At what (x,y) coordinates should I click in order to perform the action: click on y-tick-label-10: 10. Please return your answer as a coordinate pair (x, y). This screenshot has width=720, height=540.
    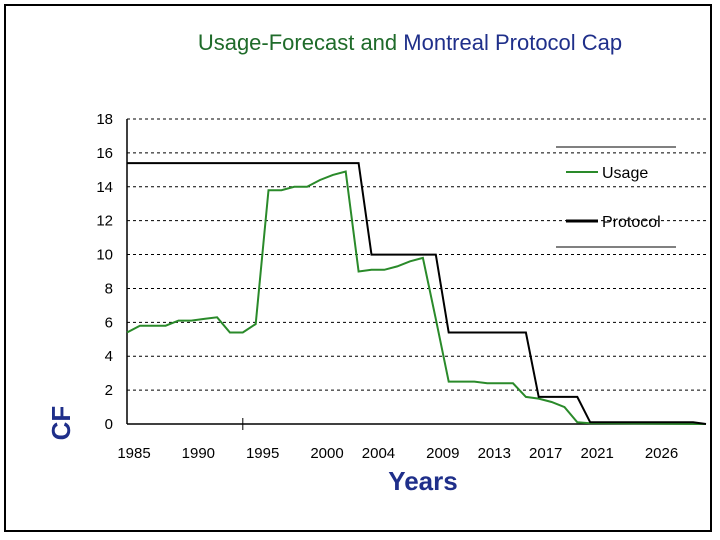
    Looking at the image, I should click on (104, 255).